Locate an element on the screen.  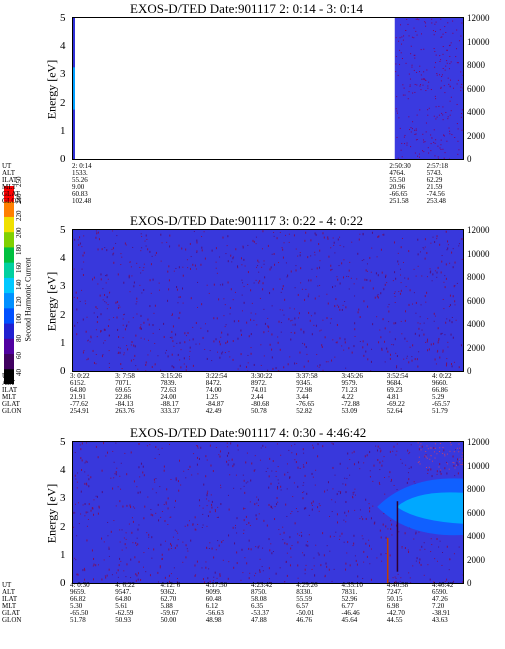
ephemeris-row-label: GLAT is located at coordinates (11, 613).